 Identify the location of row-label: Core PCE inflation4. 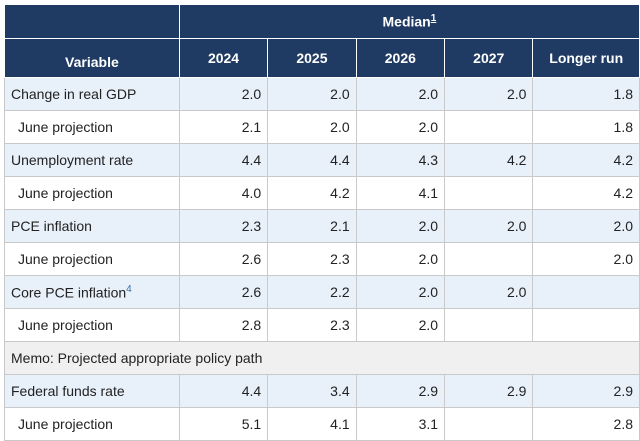
(92, 292).